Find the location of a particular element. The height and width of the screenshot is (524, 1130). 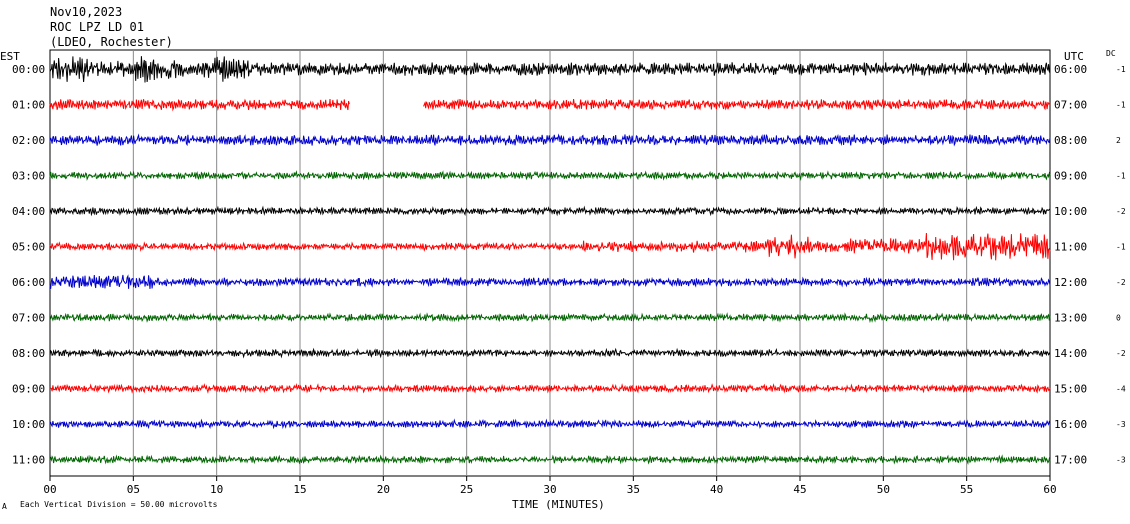

x-tick-label: 55 is located at coordinates (966, 489).